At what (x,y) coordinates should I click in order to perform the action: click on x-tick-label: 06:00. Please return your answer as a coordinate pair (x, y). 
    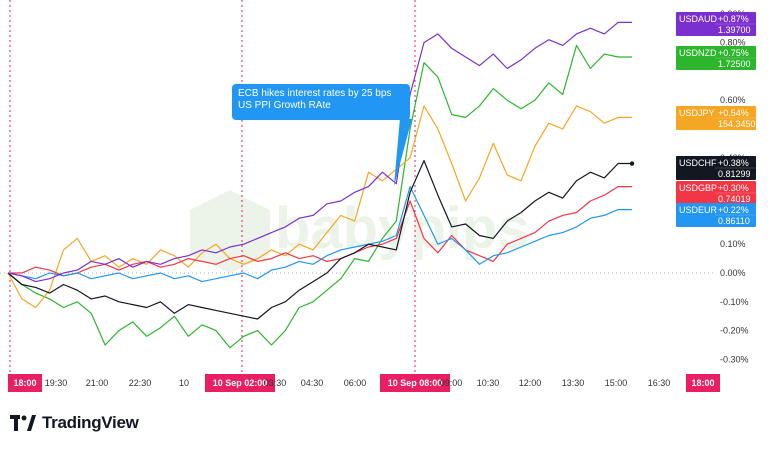
    Looking at the image, I should click on (355, 383).